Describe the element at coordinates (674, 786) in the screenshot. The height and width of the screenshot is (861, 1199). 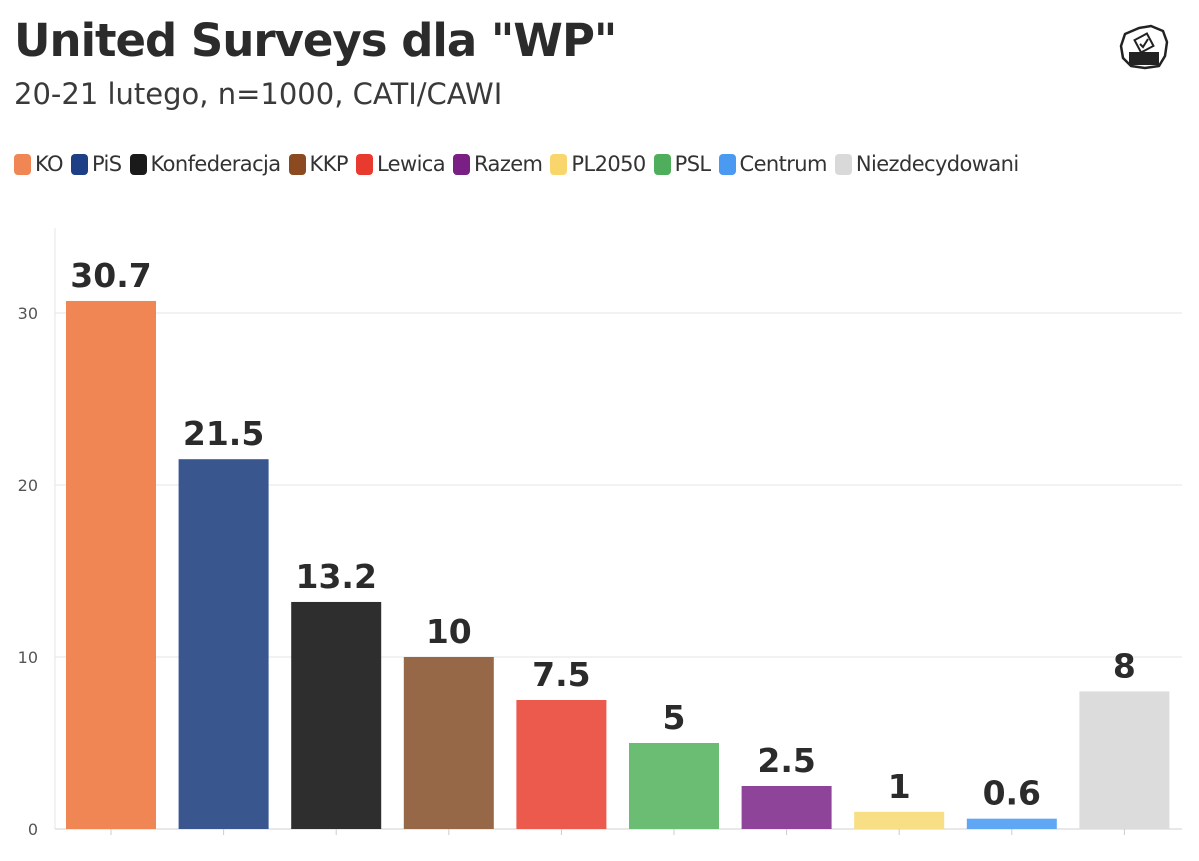
I see `bar-psl` at that location.